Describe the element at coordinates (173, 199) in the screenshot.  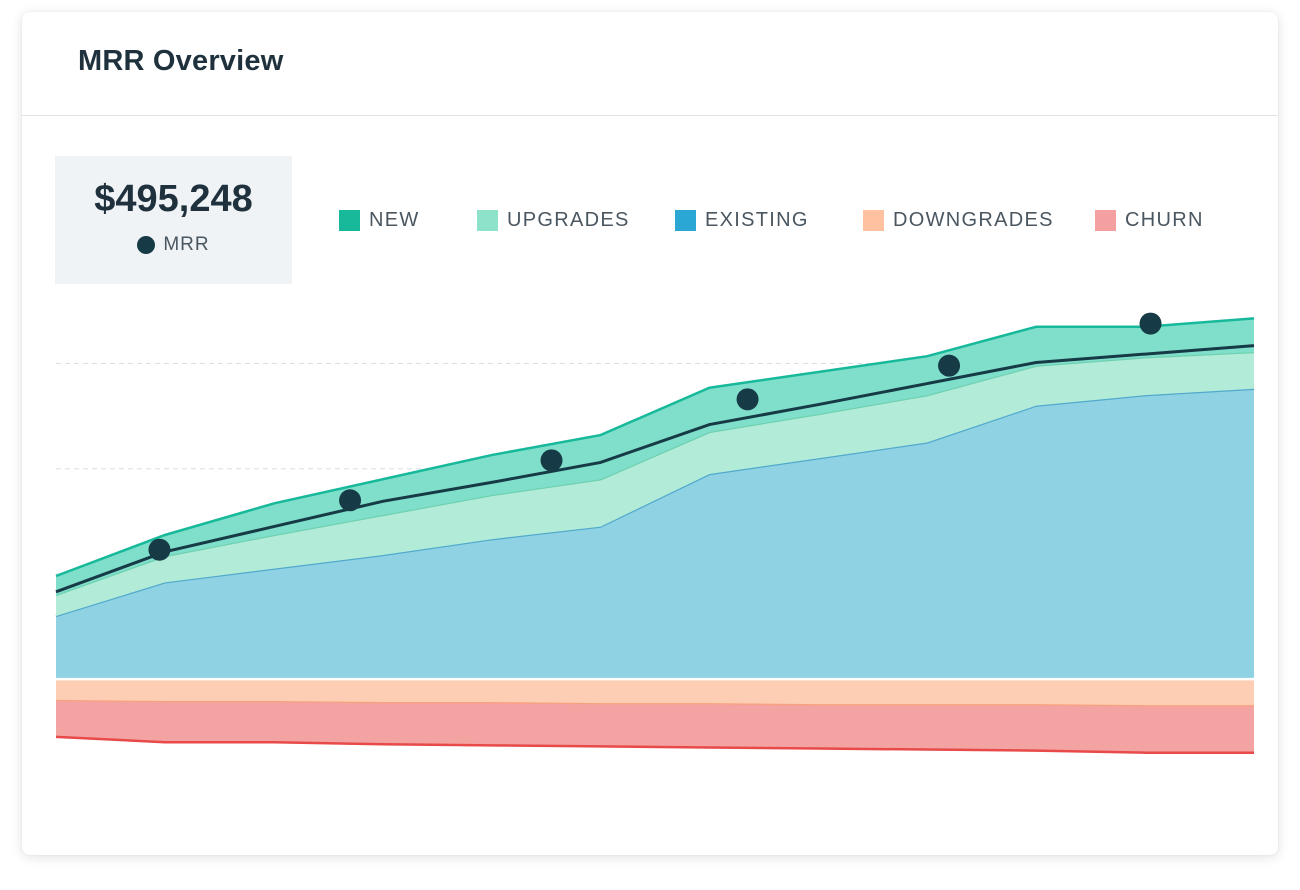
I see `mrr-total-value: $495,248` at that location.